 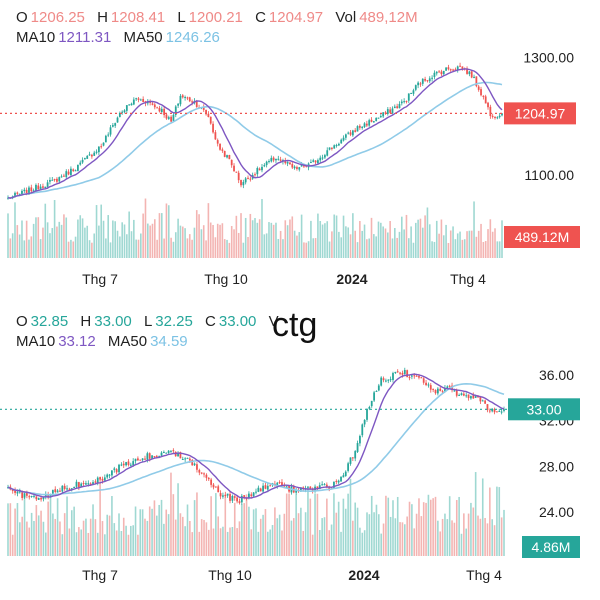 I want to click on volume-key: Vol, so click(x=346, y=17).